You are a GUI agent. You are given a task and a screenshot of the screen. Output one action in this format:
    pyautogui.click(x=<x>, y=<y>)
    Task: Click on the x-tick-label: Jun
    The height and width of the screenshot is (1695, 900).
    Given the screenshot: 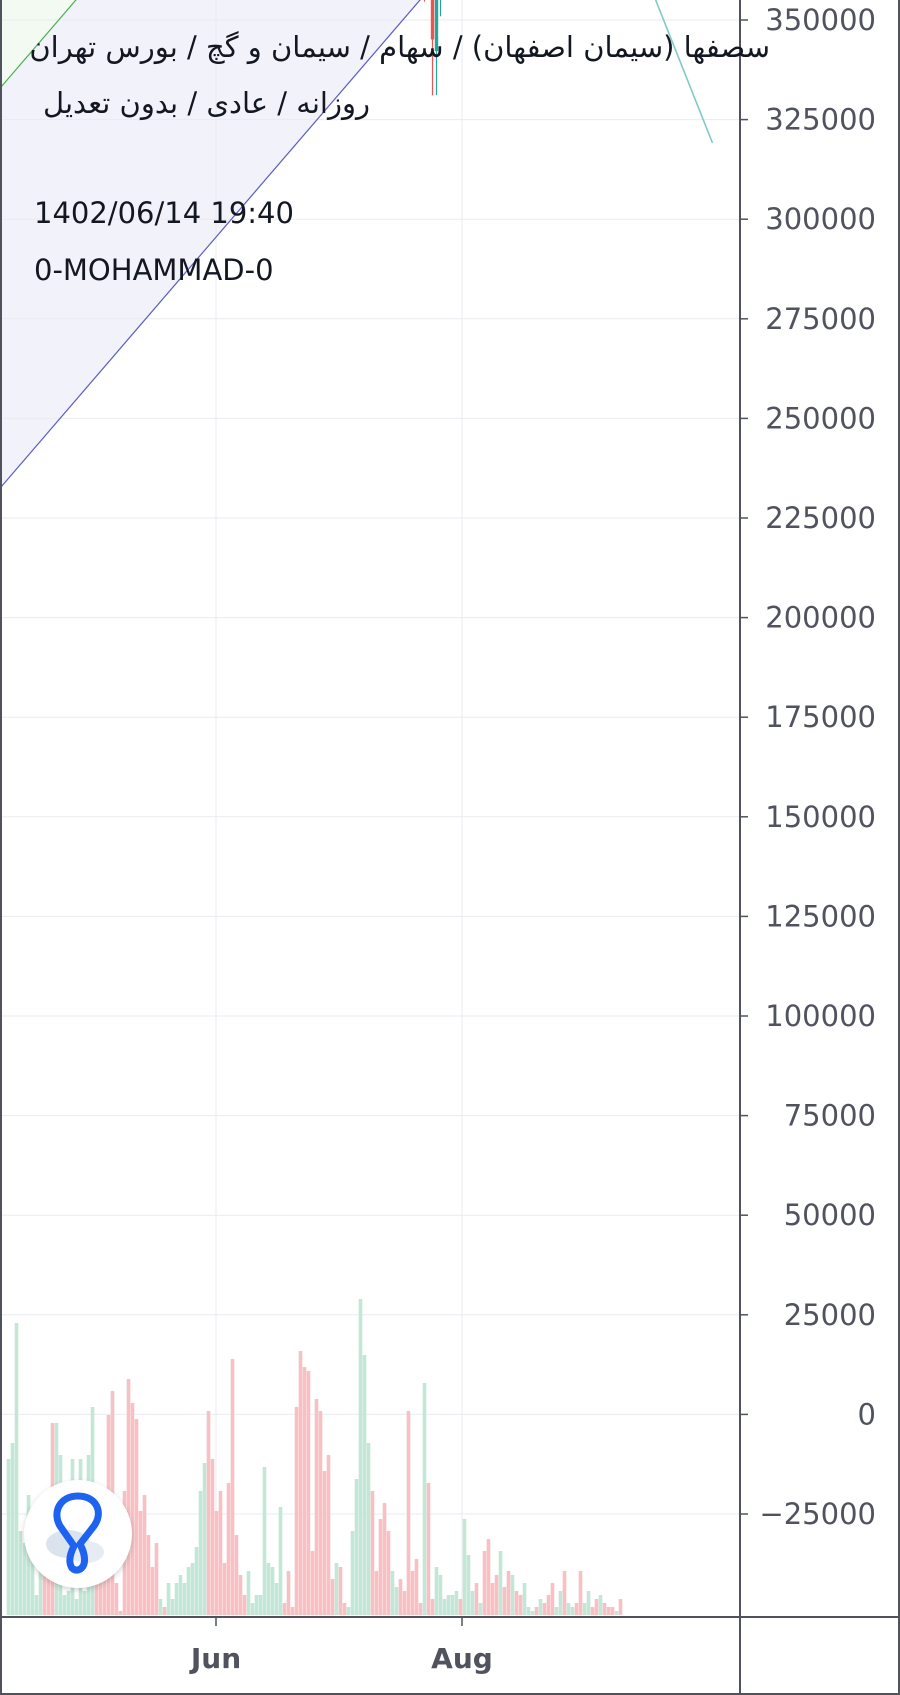 What is the action you would take?
    pyautogui.click(x=215, y=1658)
    